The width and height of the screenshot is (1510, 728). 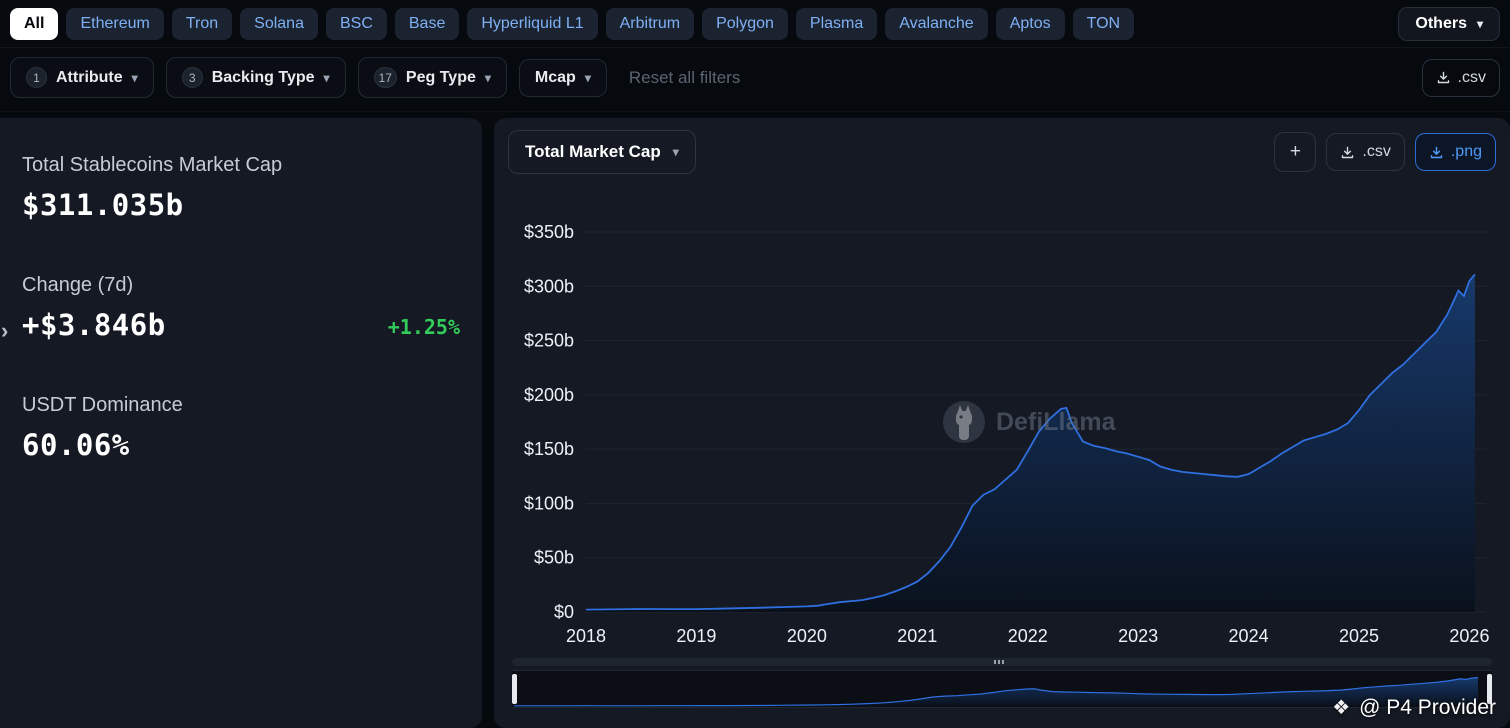 What do you see at coordinates (1103, 23) in the screenshot?
I see `chain-tab-ton: TON` at bounding box center [1103, 23].